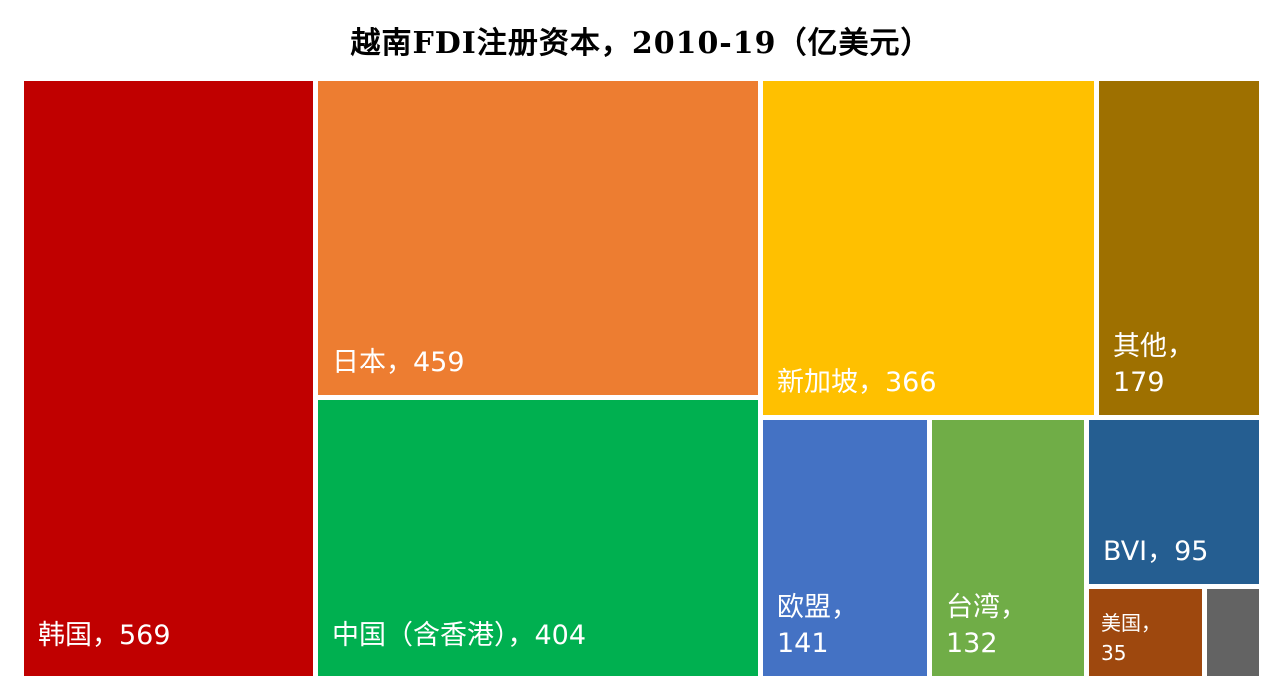  What do you see at coordinates (1008, 548) in the screenshot?
I see `treemap-tile: 台湾， 132` at bounding box center [1008, 548].